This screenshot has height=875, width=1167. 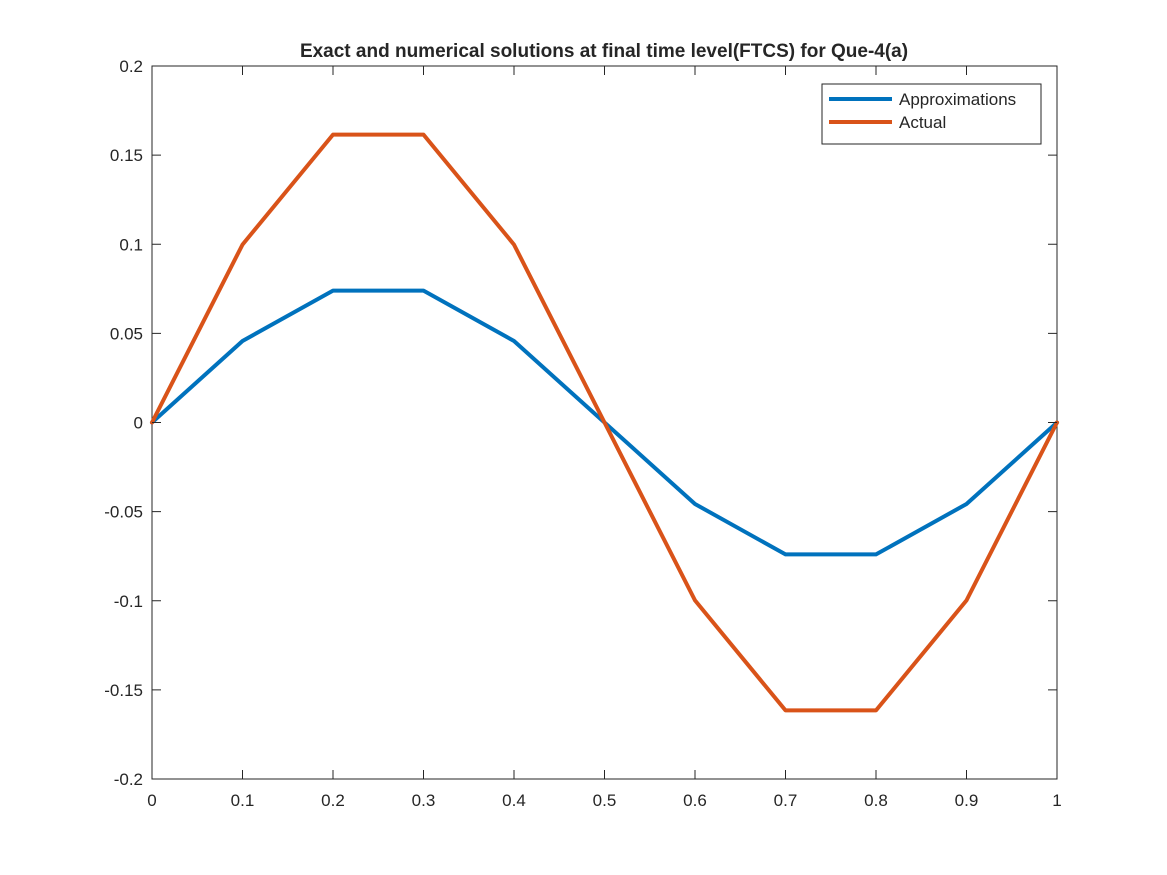 What do you see at coordinates (131, 244) in the screenshot?
I see `y-tick-label: 0.1` at bounding box center [131, 244].